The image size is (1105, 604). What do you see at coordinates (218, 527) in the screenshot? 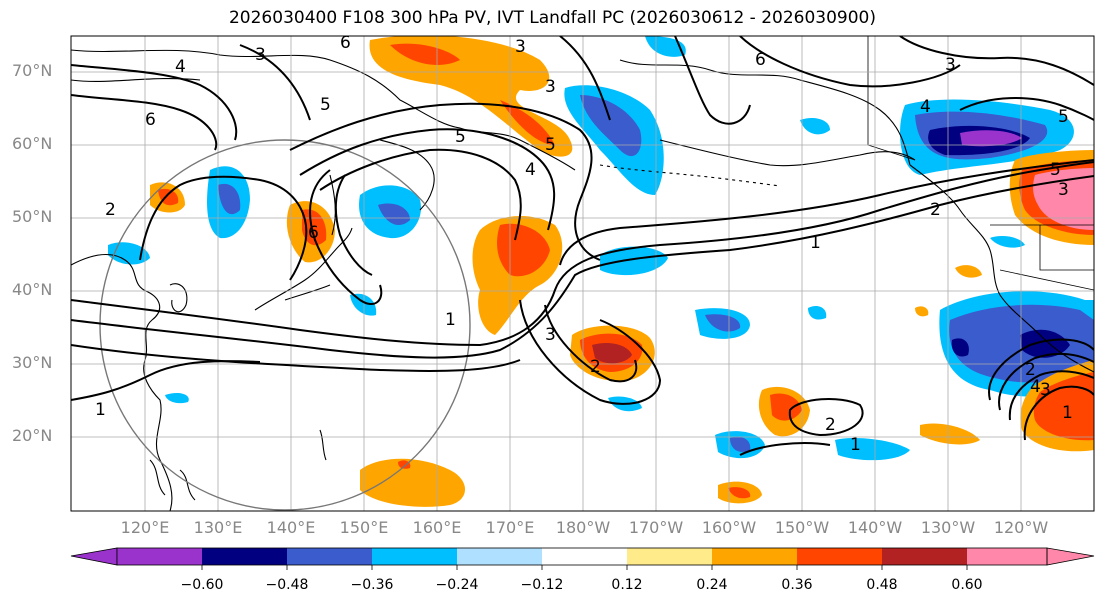
I see `lon-label: 130°E` at bounding box center [218, 527].